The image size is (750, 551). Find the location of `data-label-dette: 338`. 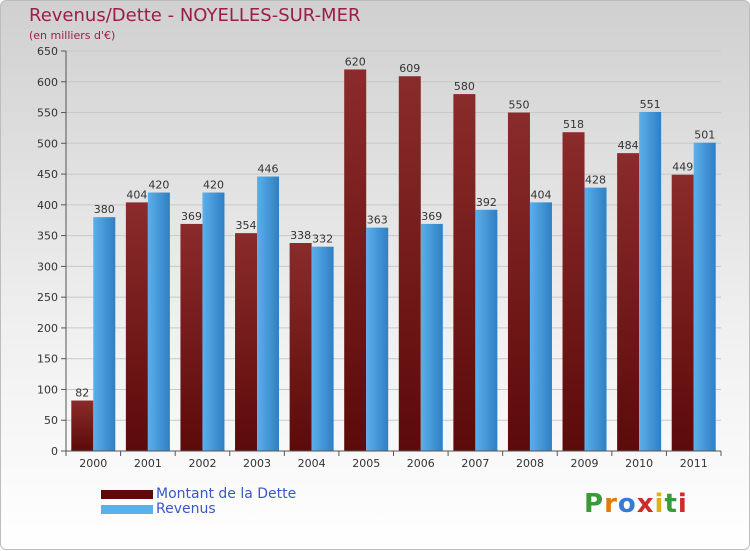

data-label-dette: 338 is located at coordinates (300, 235).